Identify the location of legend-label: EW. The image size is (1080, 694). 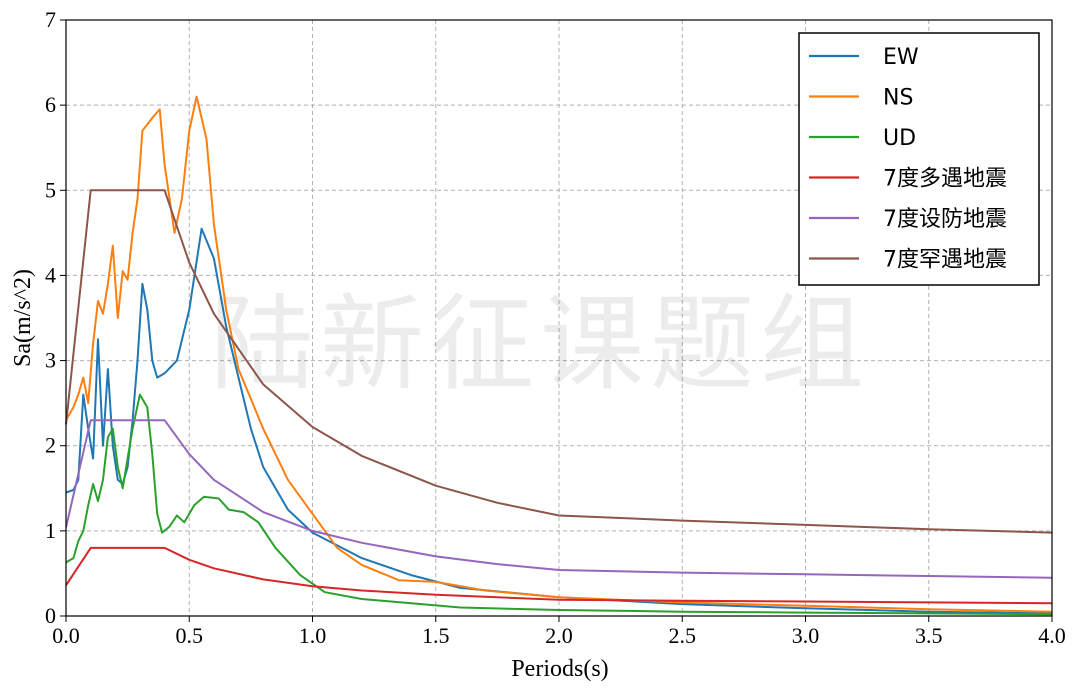
(901, 57).